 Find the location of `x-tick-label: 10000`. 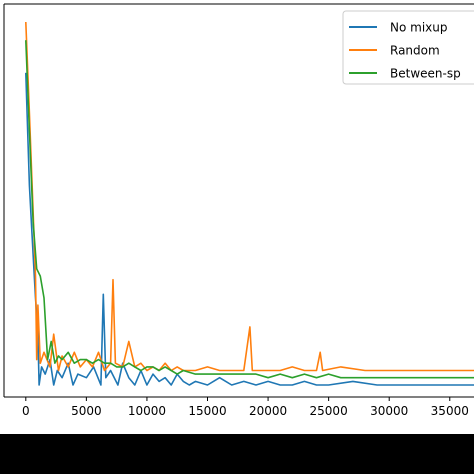

x-tick-label: 10000 is located at coordinates (147, 411).